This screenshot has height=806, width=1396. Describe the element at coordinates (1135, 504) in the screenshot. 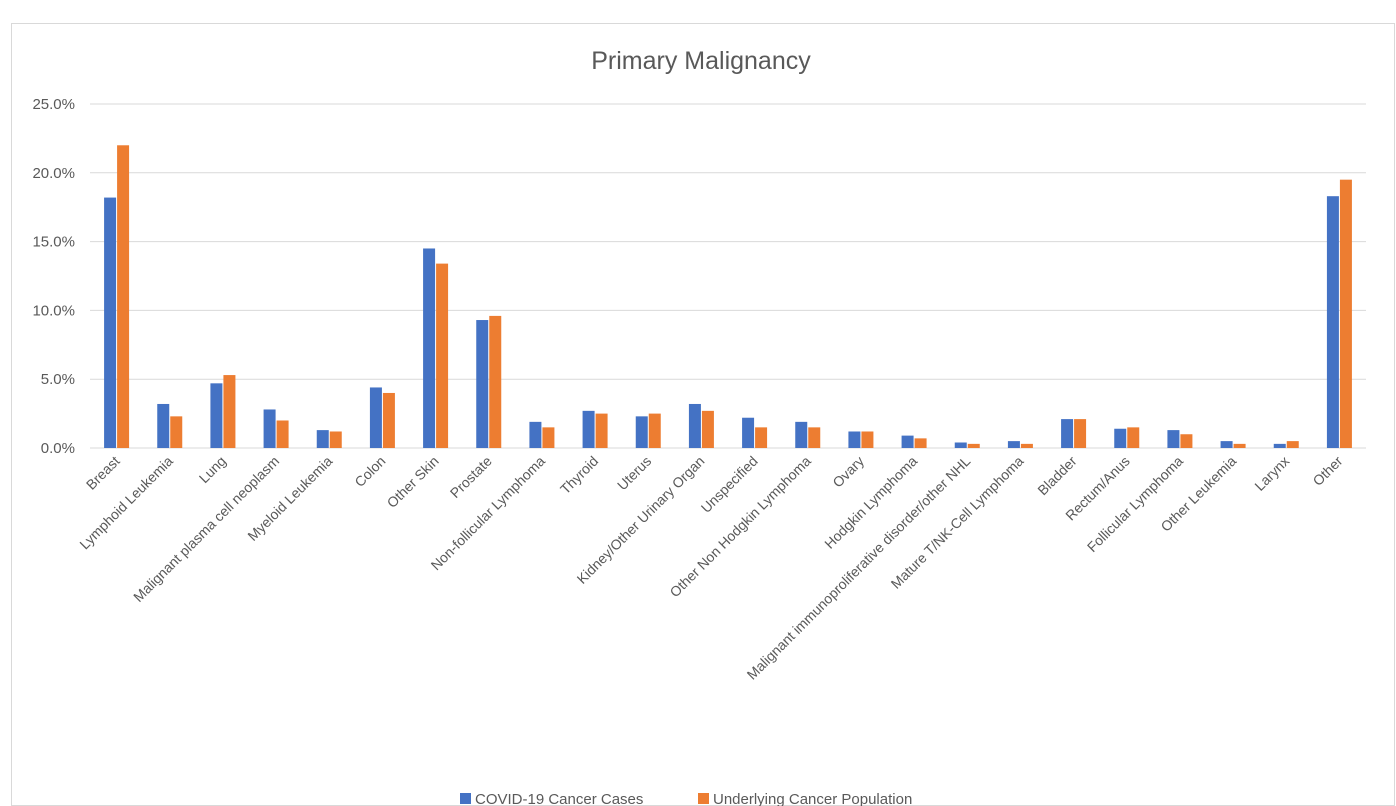

I see `x-tick-label: Follicular Lymphoma` at that location.